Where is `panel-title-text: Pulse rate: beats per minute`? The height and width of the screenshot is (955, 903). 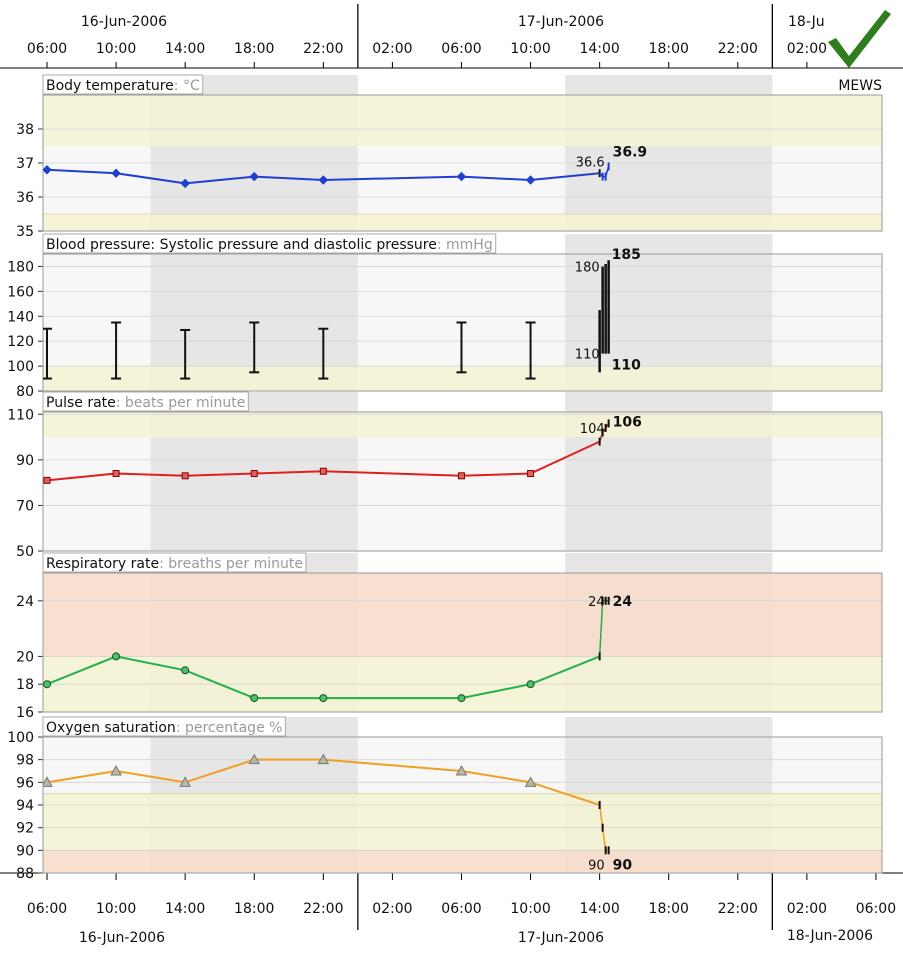
panel-title-text: Pulse rate: beats per minute is located at coordinates (145, 403).